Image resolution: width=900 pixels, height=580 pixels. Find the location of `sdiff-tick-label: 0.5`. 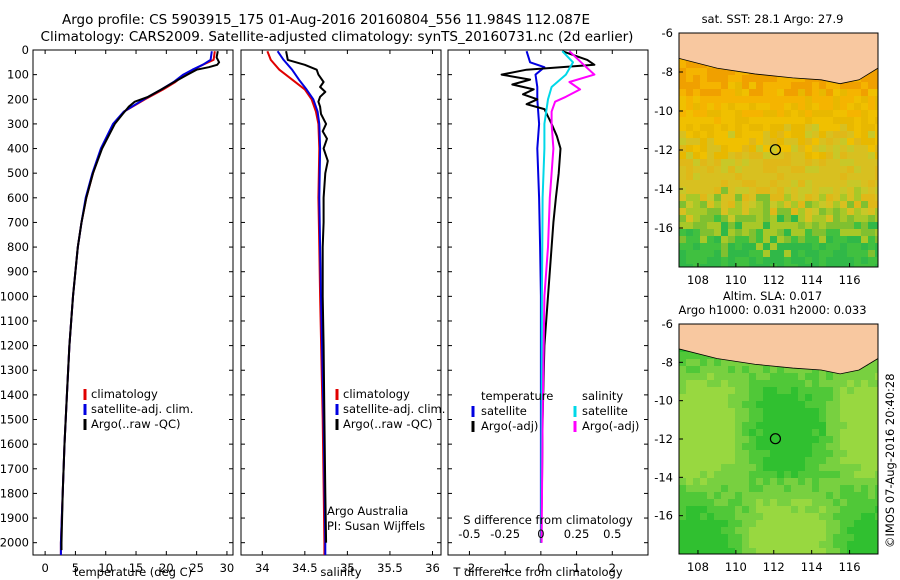

sdiff-tick-label: 0.5 is located at coordinates (612, 534).